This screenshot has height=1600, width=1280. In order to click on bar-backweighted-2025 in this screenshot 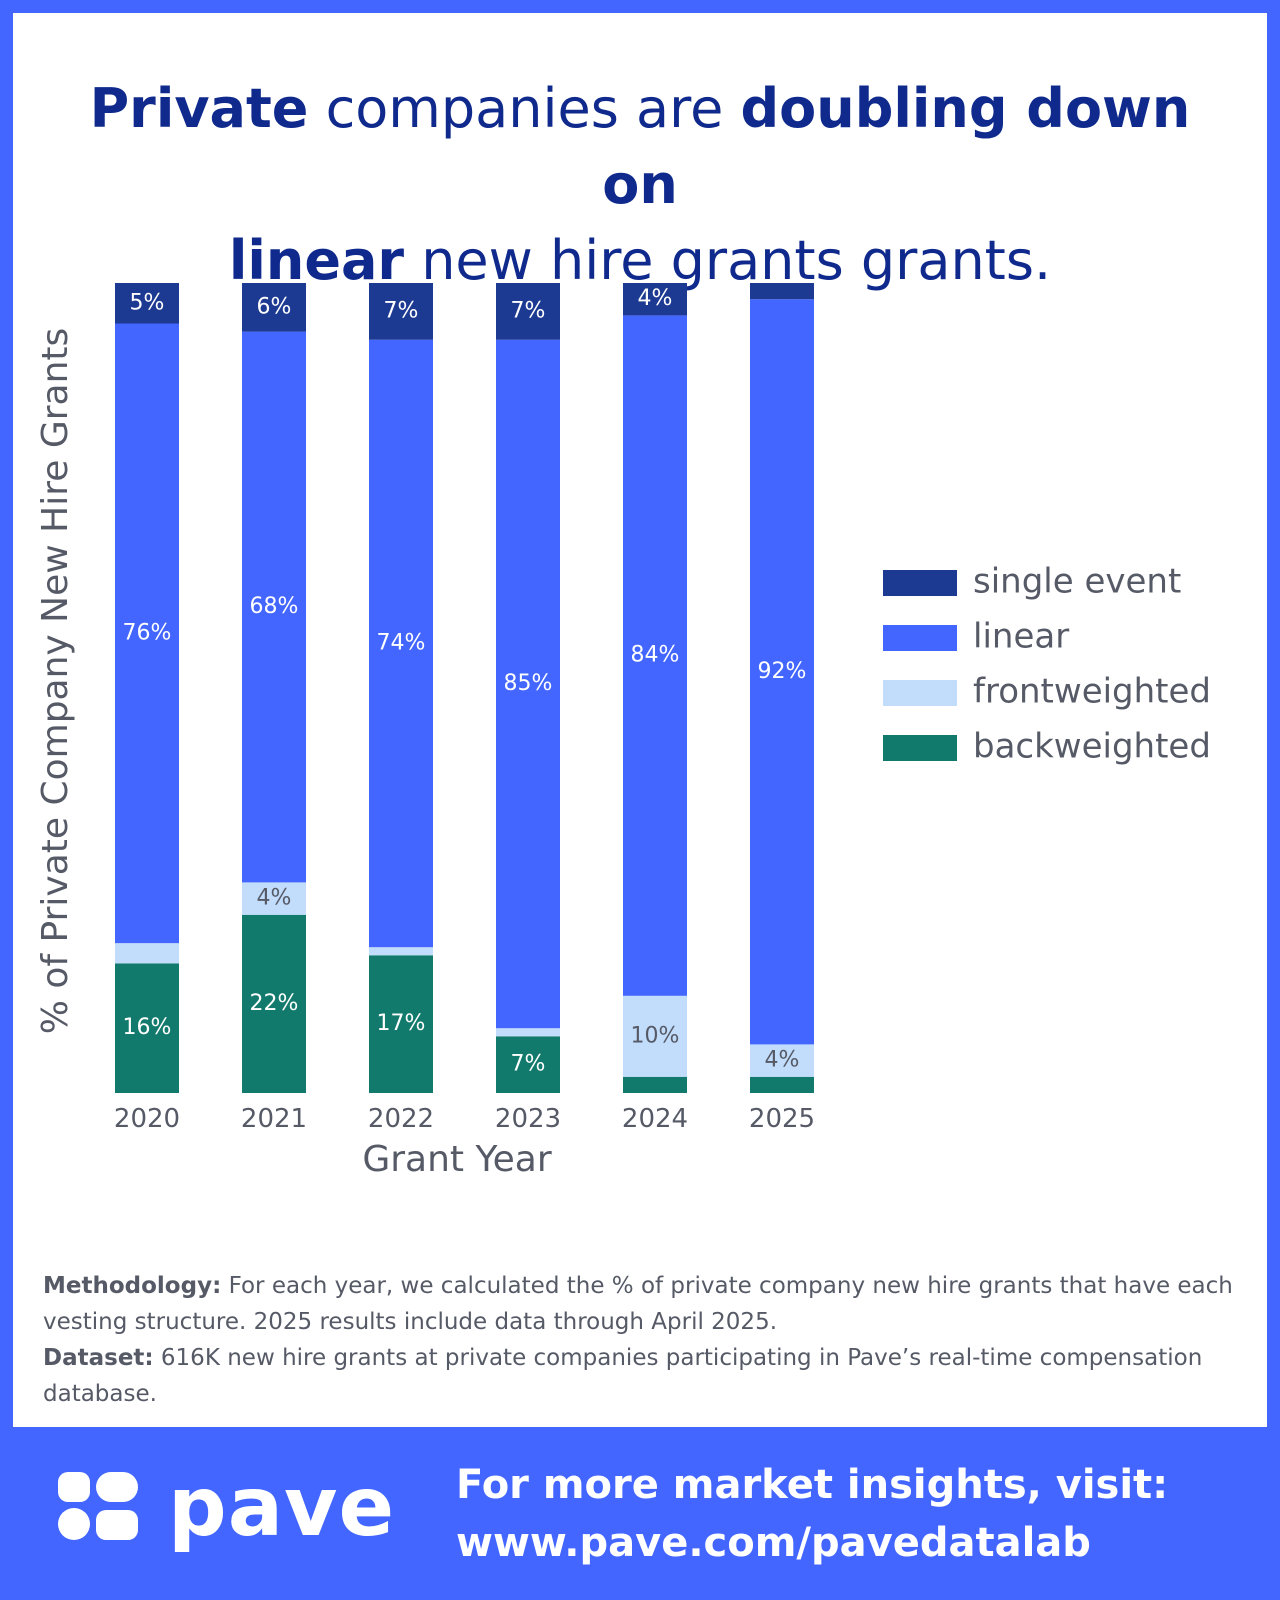, I will do `click(782, 1084)`.